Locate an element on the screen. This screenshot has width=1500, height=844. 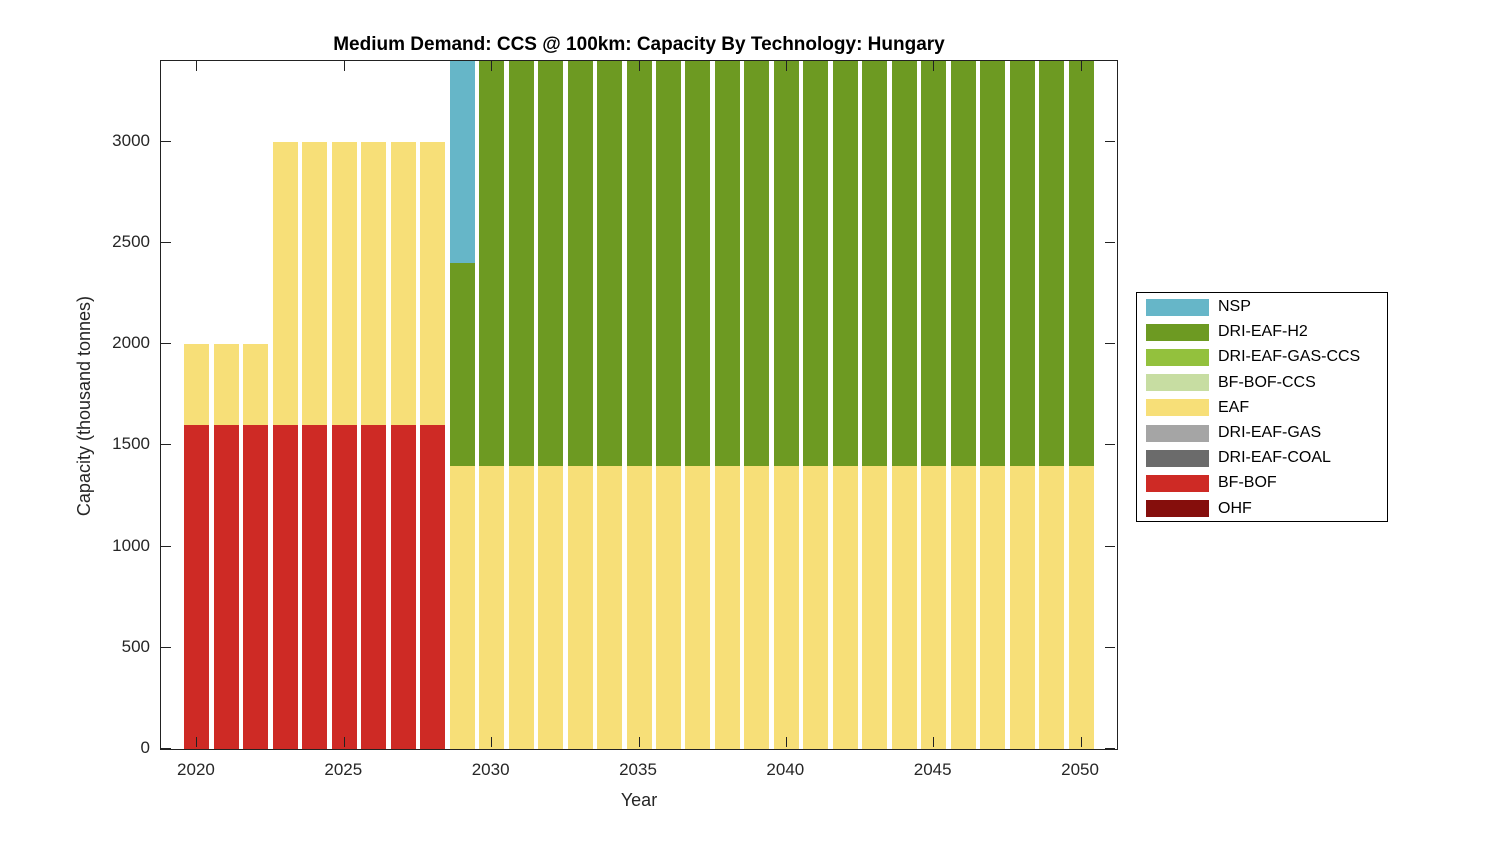
bar-segment-eaf-2036 is located at coordinates (668, 607).